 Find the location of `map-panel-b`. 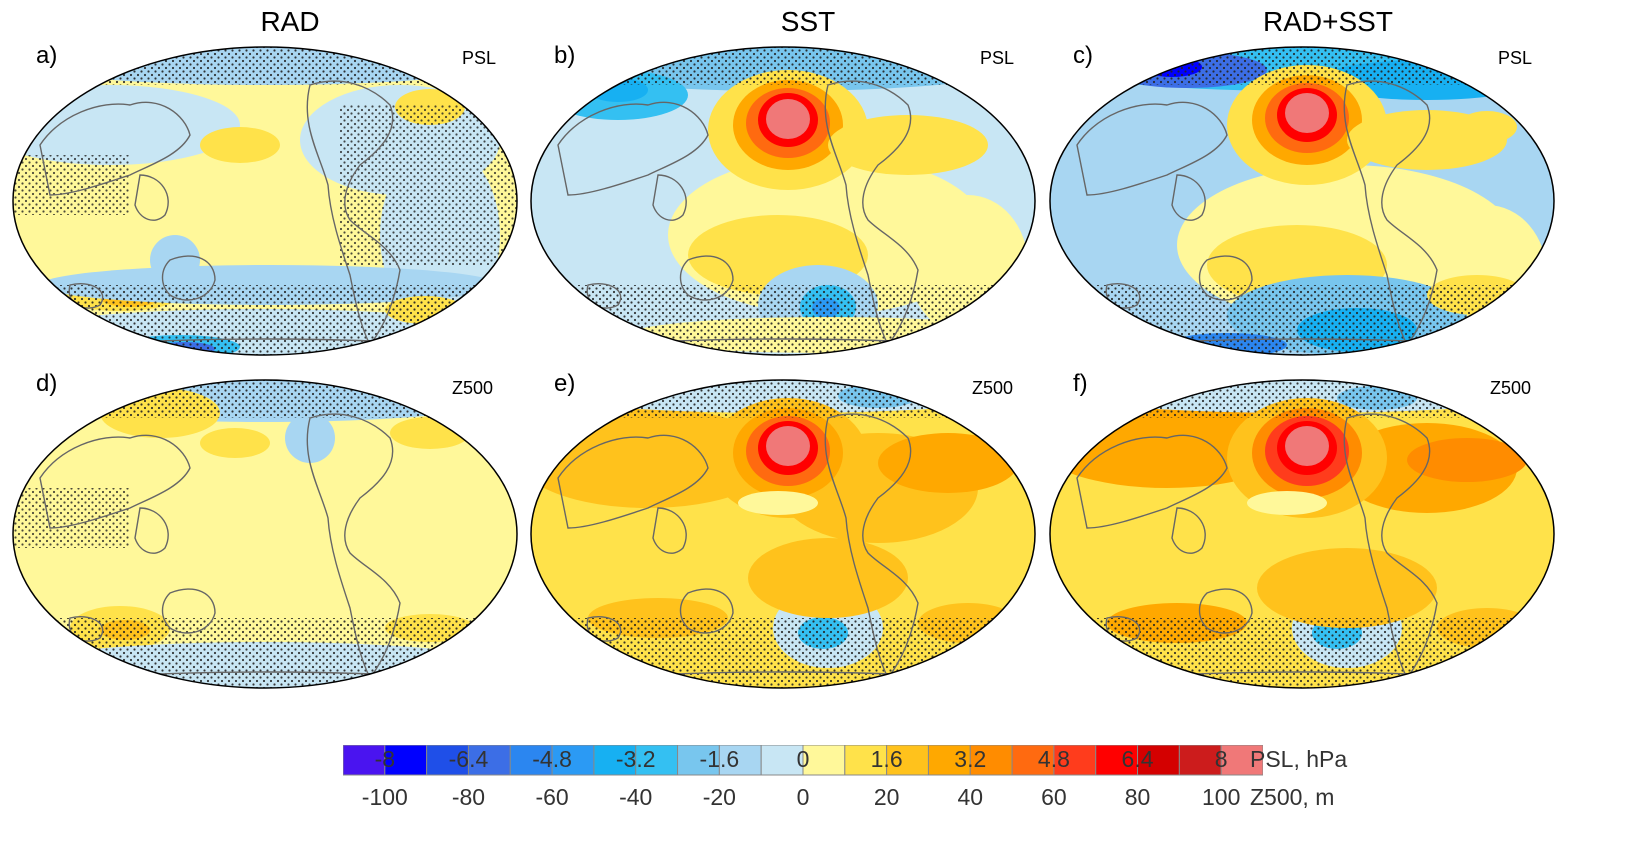

map-panel-b is located at coordinates (783, 201).